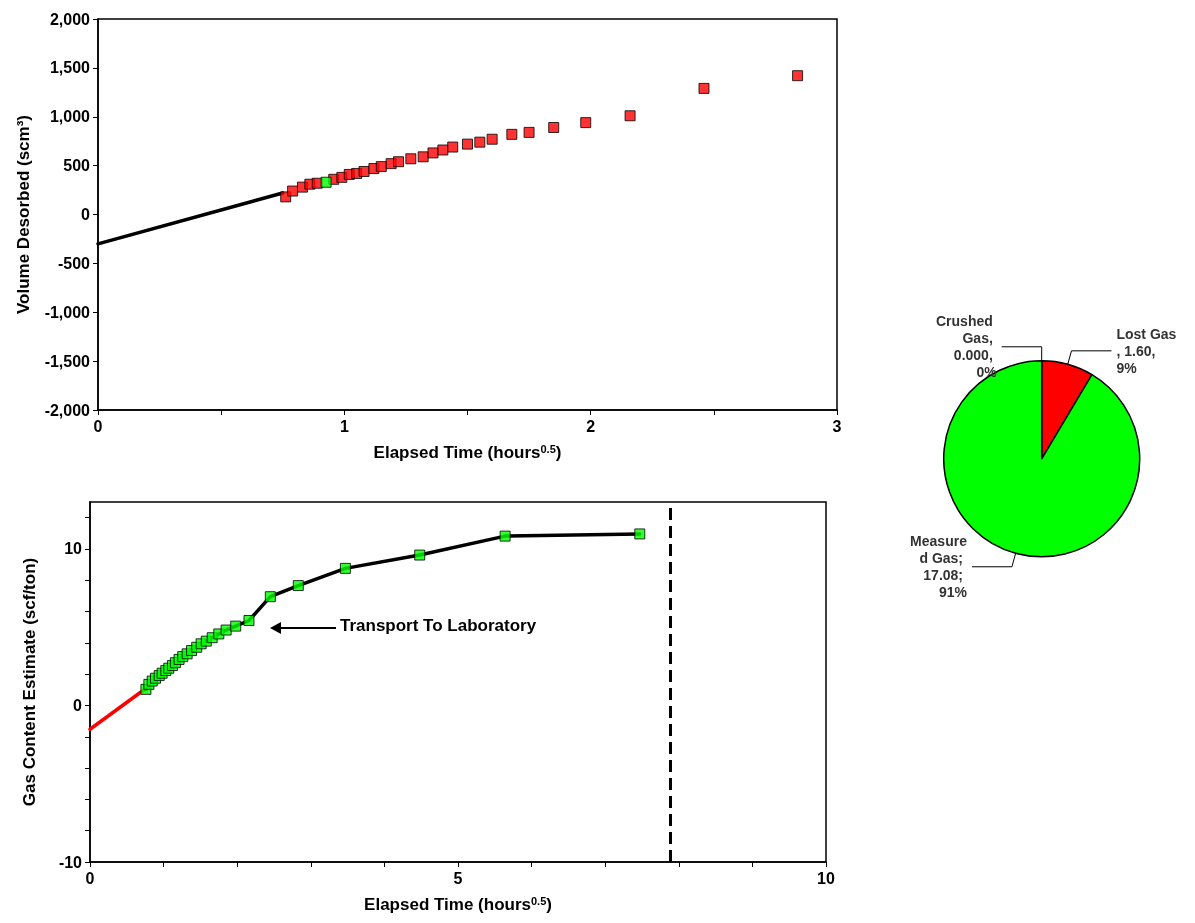 This screenshot has width=1195, height=923. Describe the element at coordinates (967, 347) in the screenshot. I see `legend-label: Crushed Gas, 0.000, 0%` at that location.